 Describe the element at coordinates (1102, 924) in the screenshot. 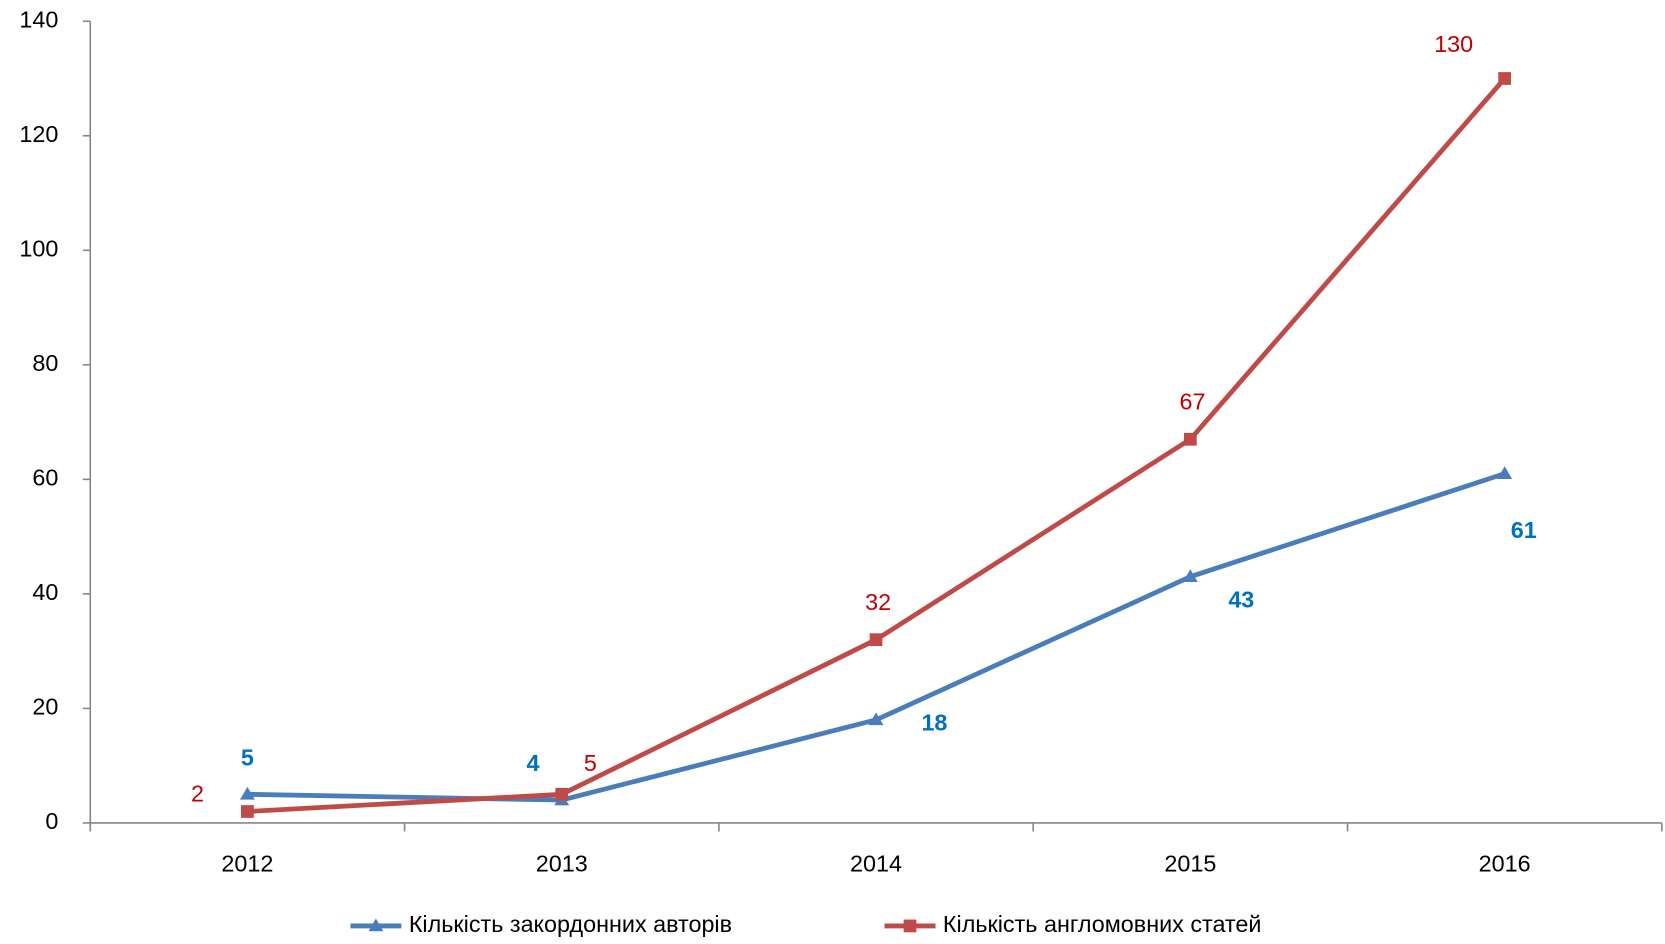

I see `legend-label: Кількість англомовних статей` at that location.